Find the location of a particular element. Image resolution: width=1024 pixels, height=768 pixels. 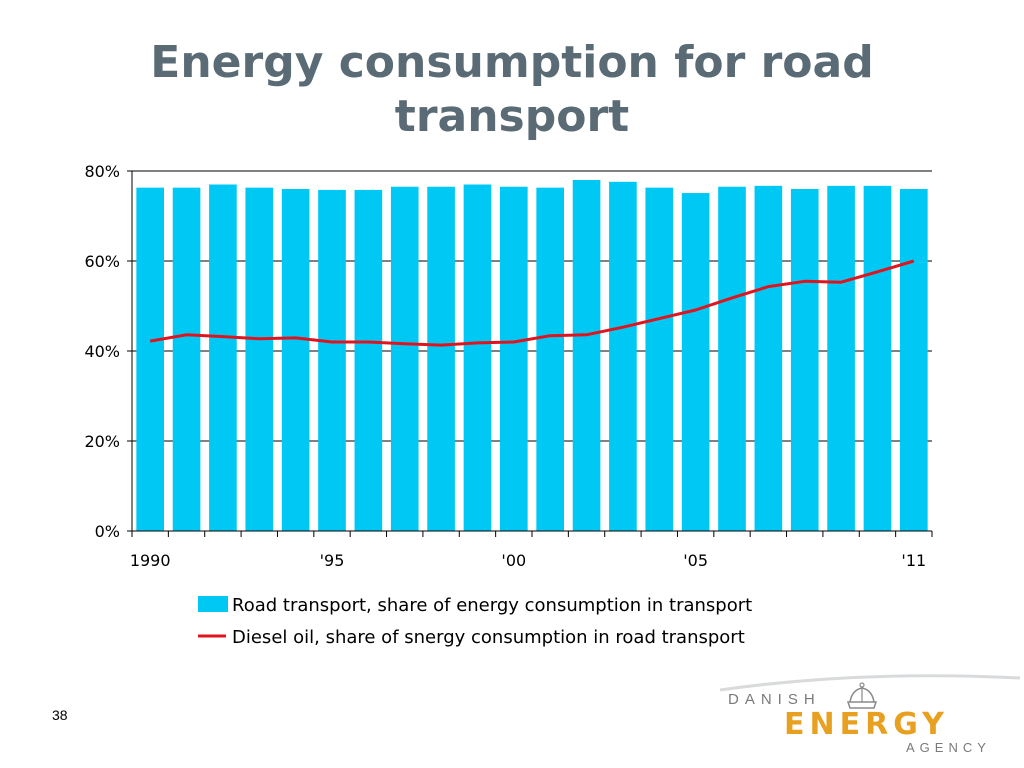

y-tick-label: 60% is located at coordinates (102, 261).